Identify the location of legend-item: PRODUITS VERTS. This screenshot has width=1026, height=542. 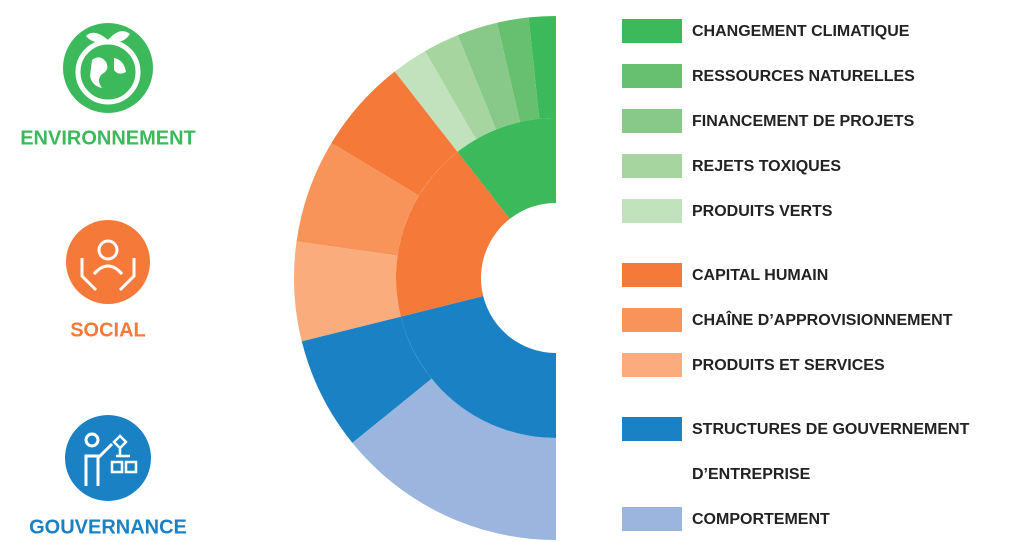
(822, 211).